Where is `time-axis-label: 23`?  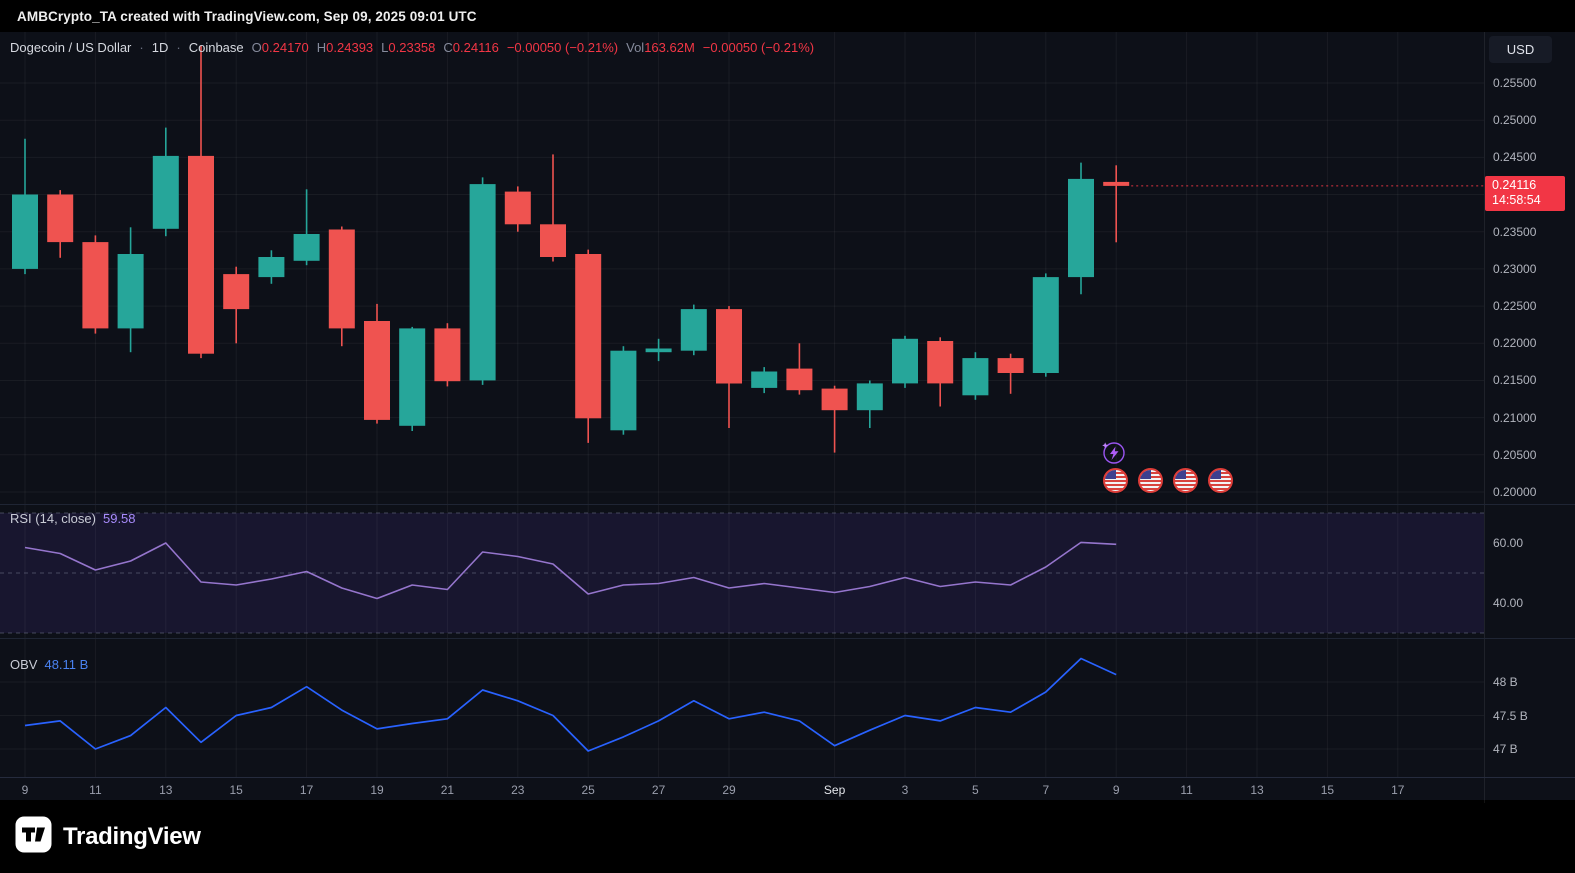 time-axis-label: 23 is located at coordinates (518, 790).